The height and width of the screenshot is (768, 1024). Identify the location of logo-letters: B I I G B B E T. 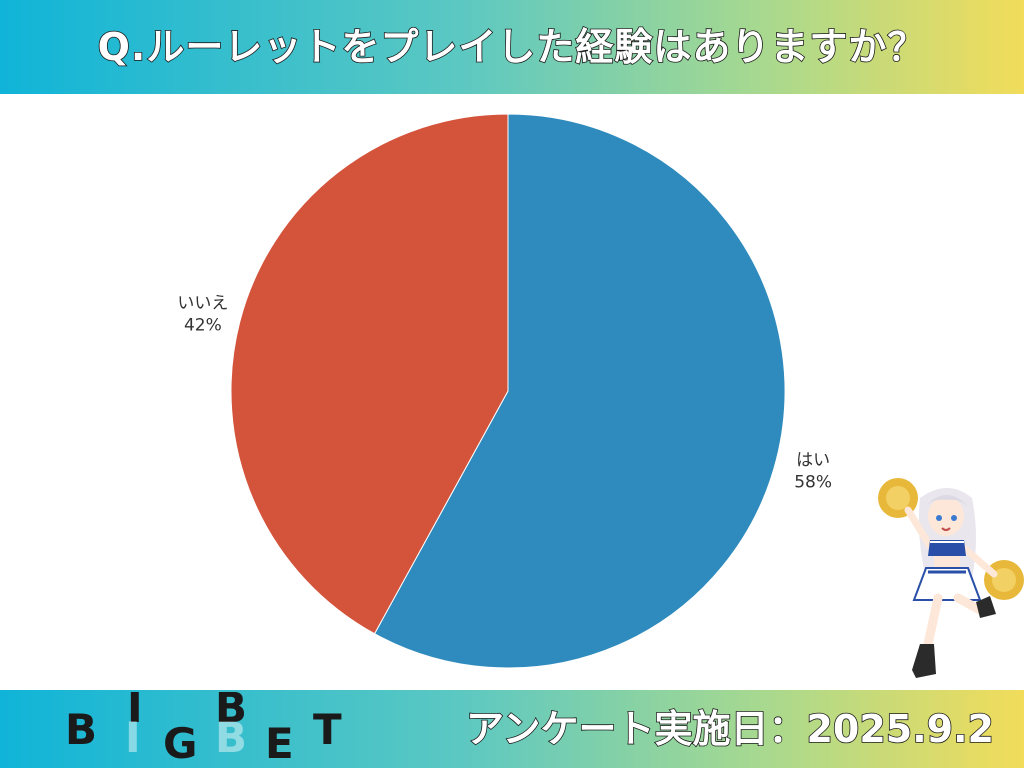
(203, 730).